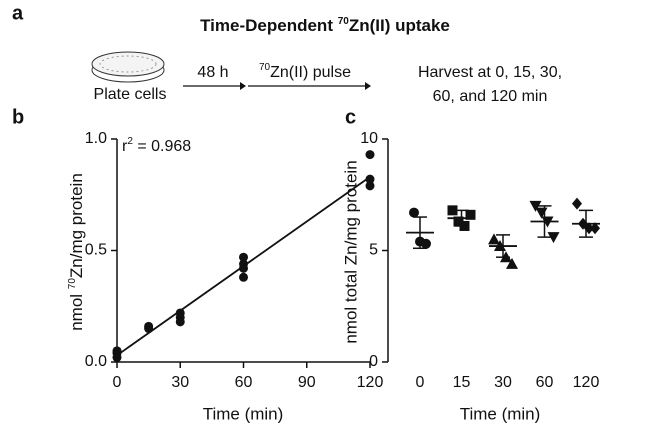 The height and width of the screenshot is (433, 649). I want to click on y-axis-label: nmol total Zn/mg protein, so click(350, 251).